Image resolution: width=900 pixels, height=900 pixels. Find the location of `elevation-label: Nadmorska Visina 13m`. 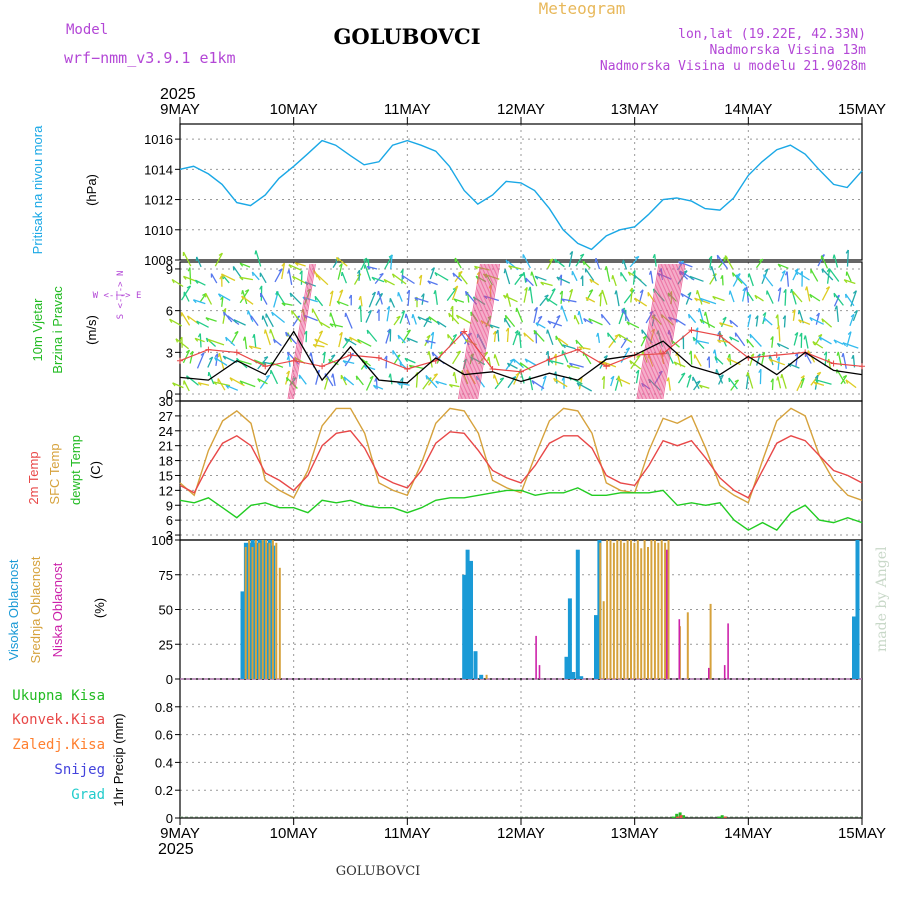

elevation-label: Nadmorska Visina 13m is located at coordinates (787, 50).